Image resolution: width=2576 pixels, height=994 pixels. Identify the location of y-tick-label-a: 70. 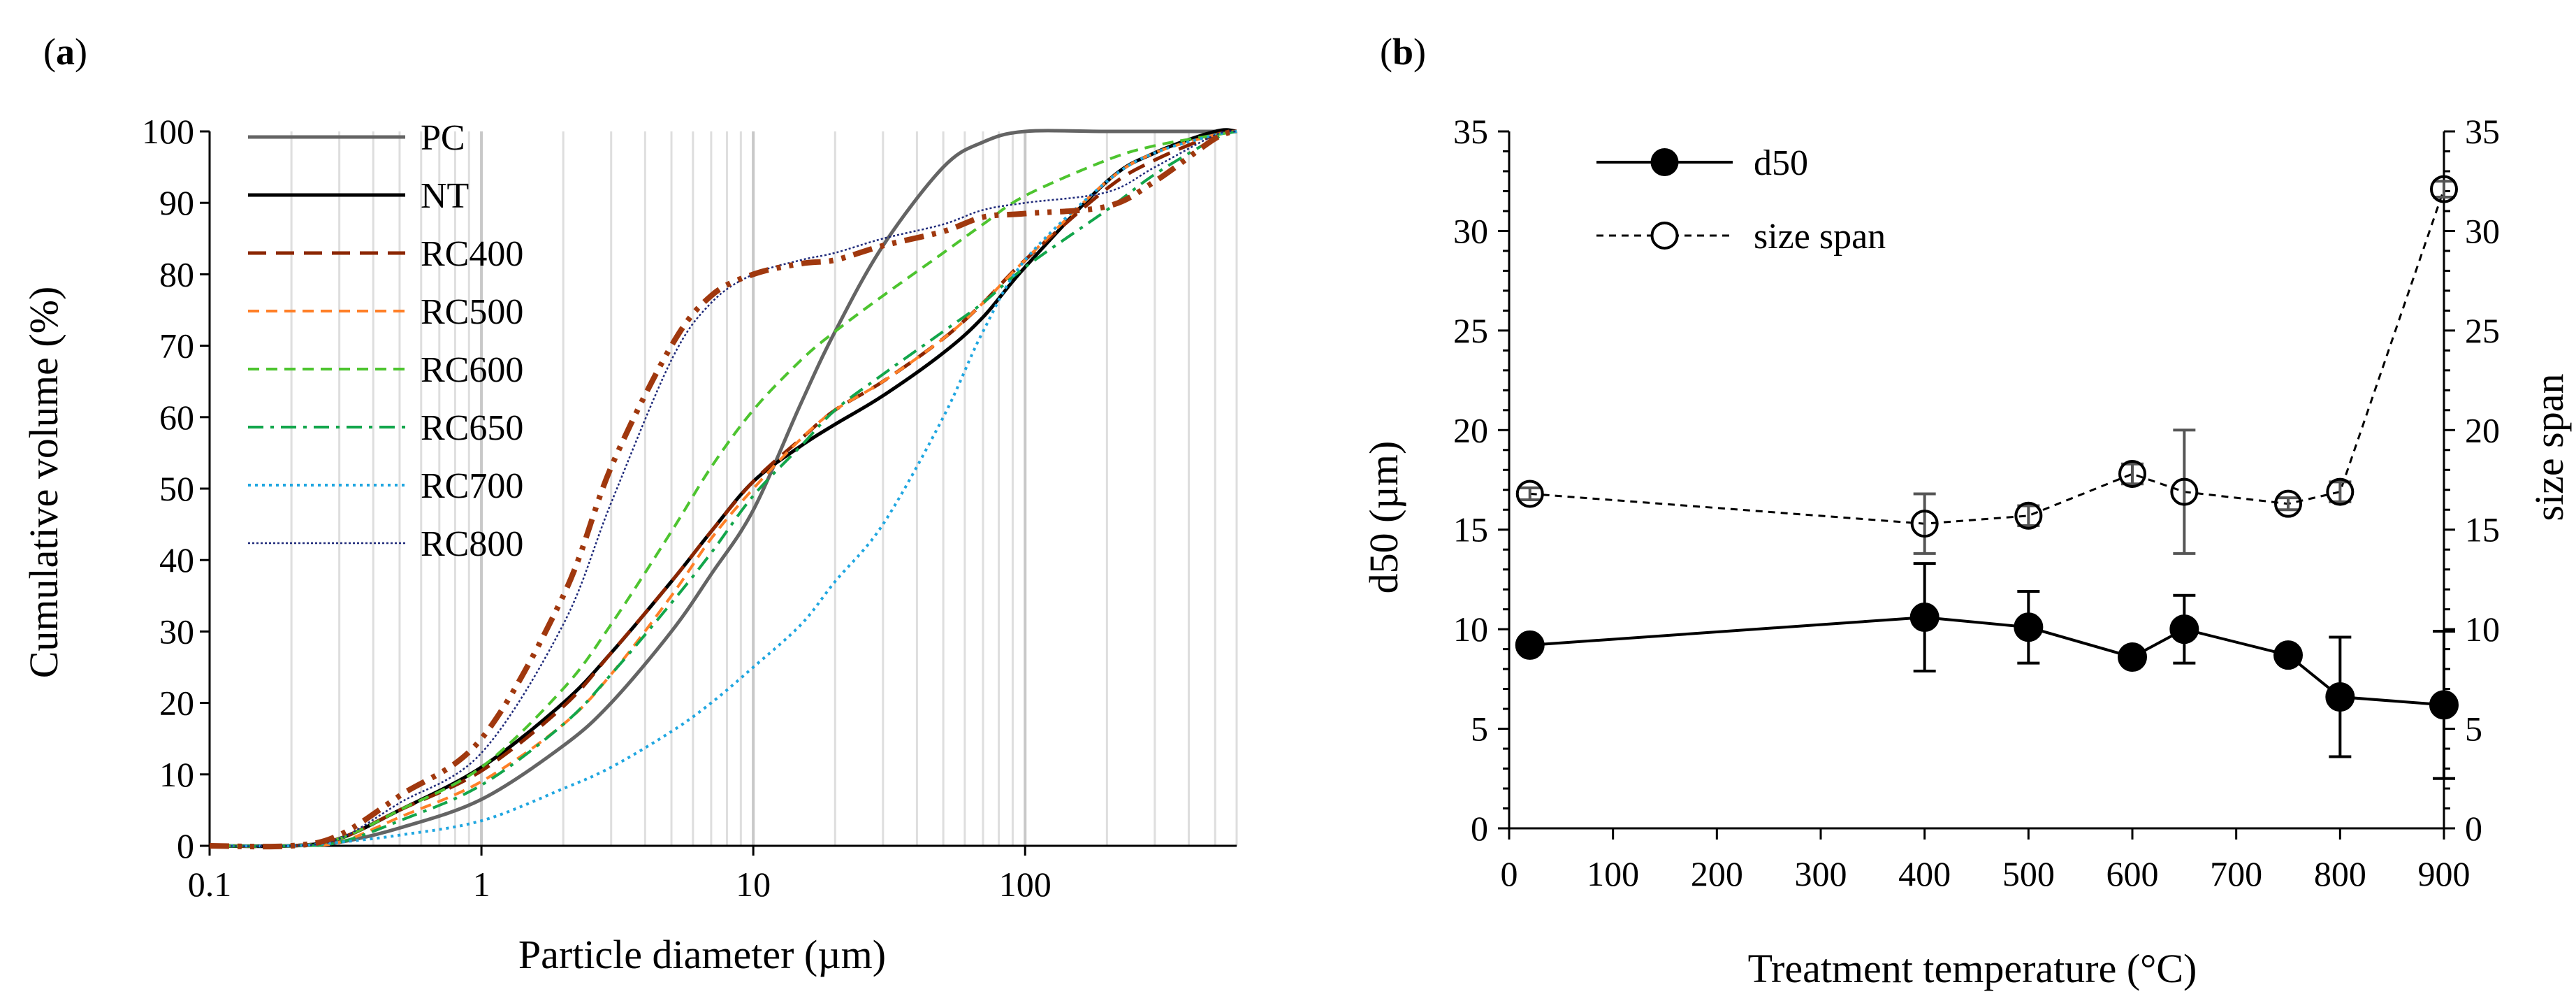
(176, 346).